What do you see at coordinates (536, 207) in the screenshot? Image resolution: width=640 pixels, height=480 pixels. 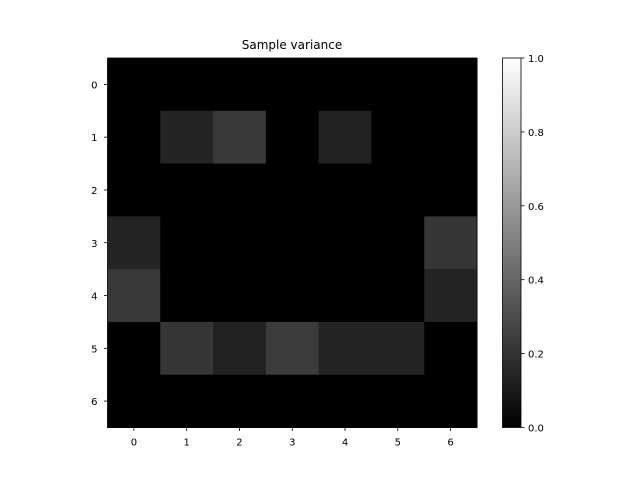 I see `colorbar-tick-label: 0.6` at bounding box center [536, 207].